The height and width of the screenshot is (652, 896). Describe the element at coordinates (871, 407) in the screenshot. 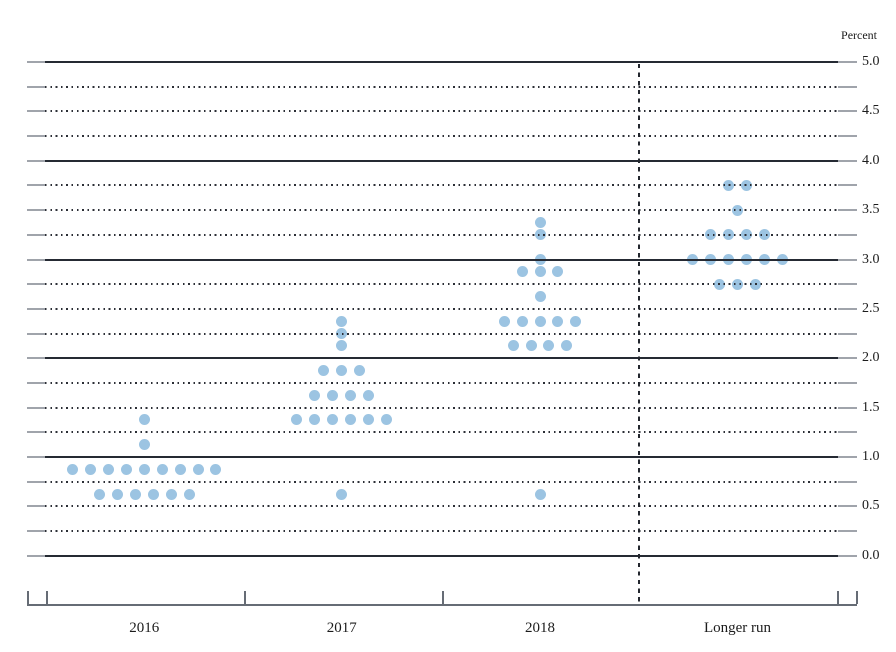

I see `y-axis-tick-label: 1.5` at that location.